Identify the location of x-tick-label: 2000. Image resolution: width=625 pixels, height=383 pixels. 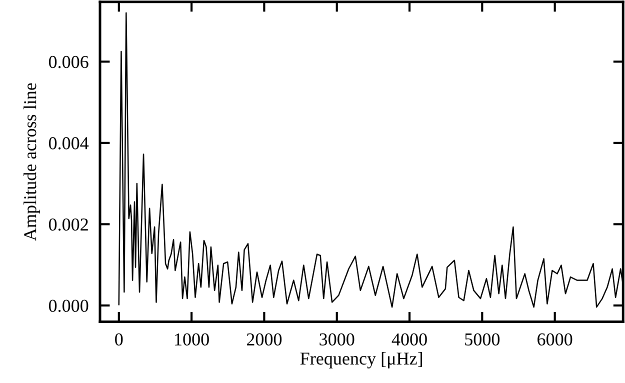
(264, 339).